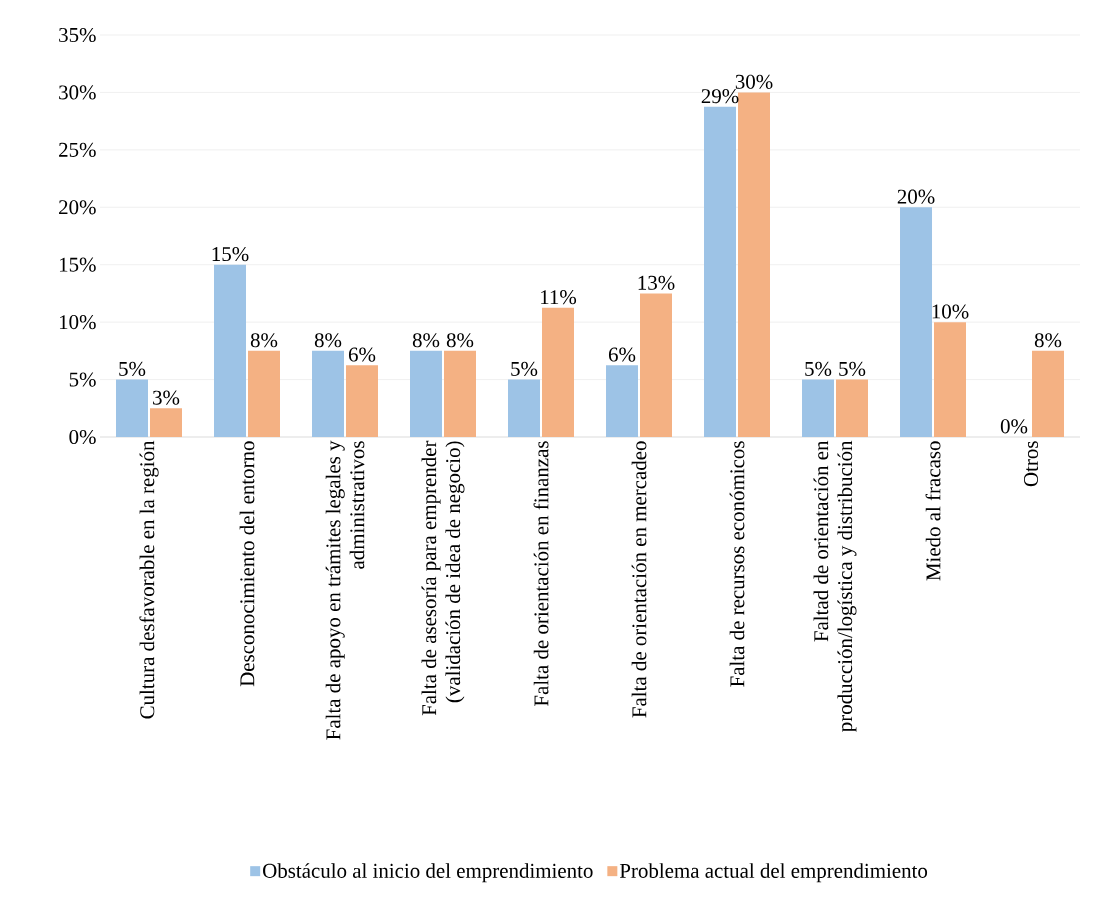  Describe the element at coordinates (1014, 426) in the screenshot. I see `data-label: 0%` at that location.